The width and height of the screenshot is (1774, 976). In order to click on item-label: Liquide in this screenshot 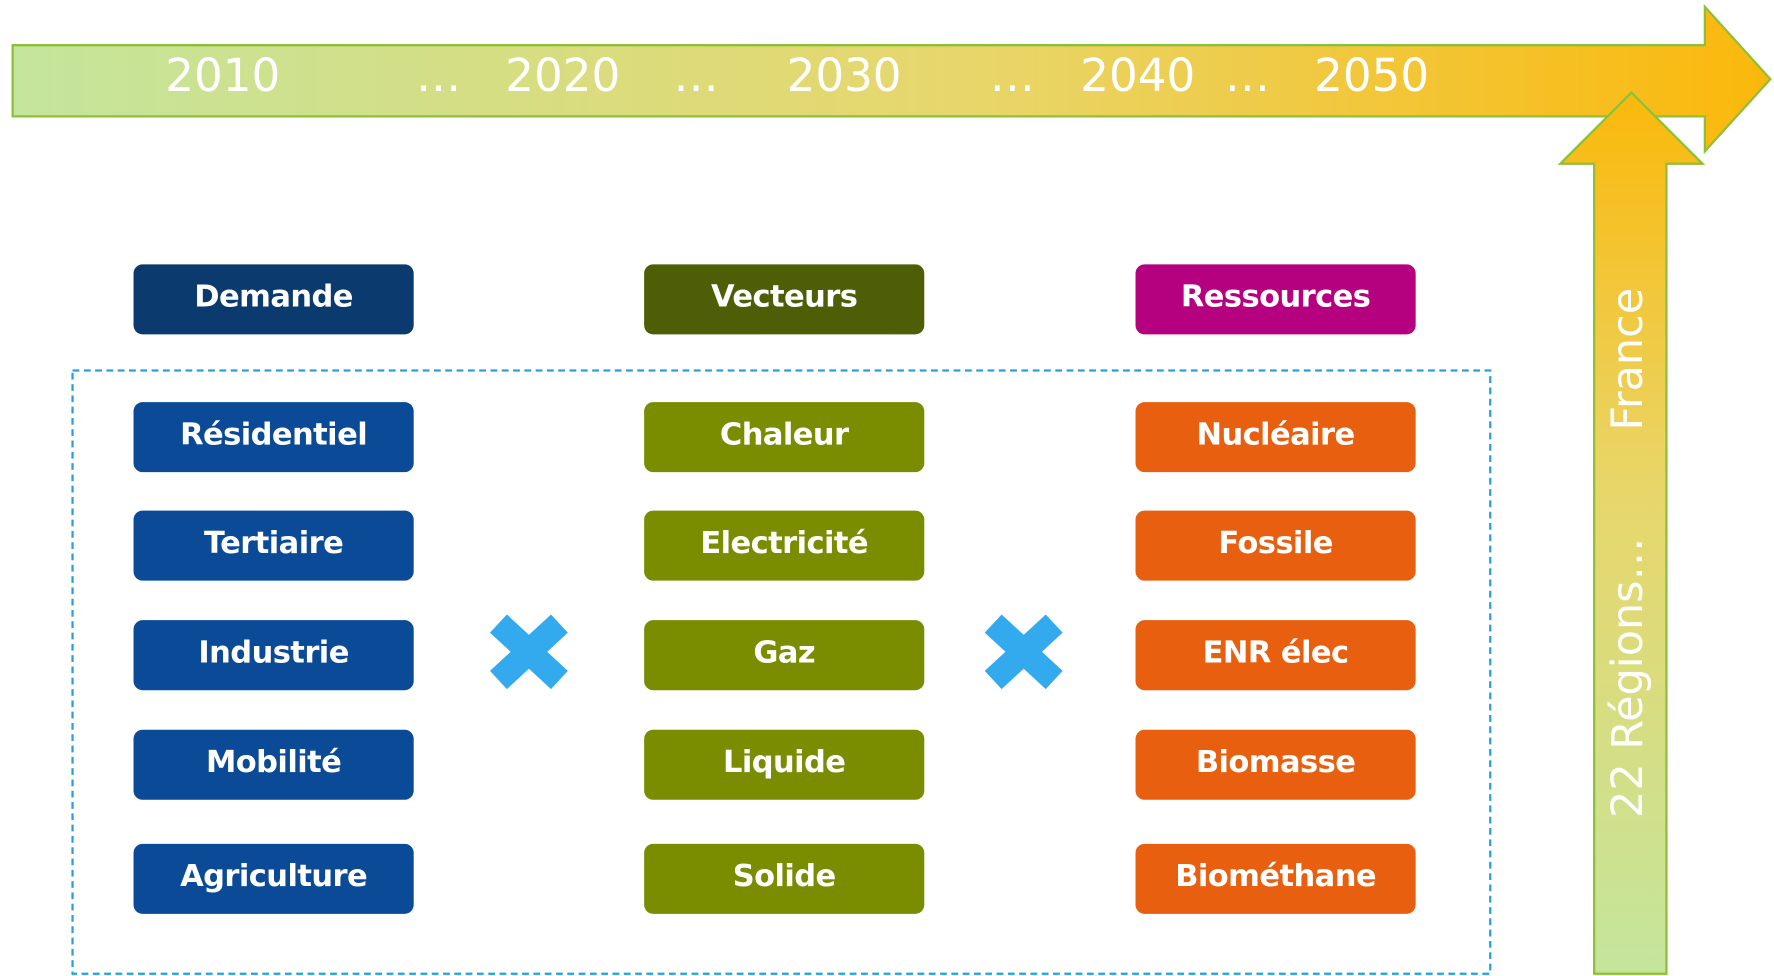, I will do `click(784, 762)`.